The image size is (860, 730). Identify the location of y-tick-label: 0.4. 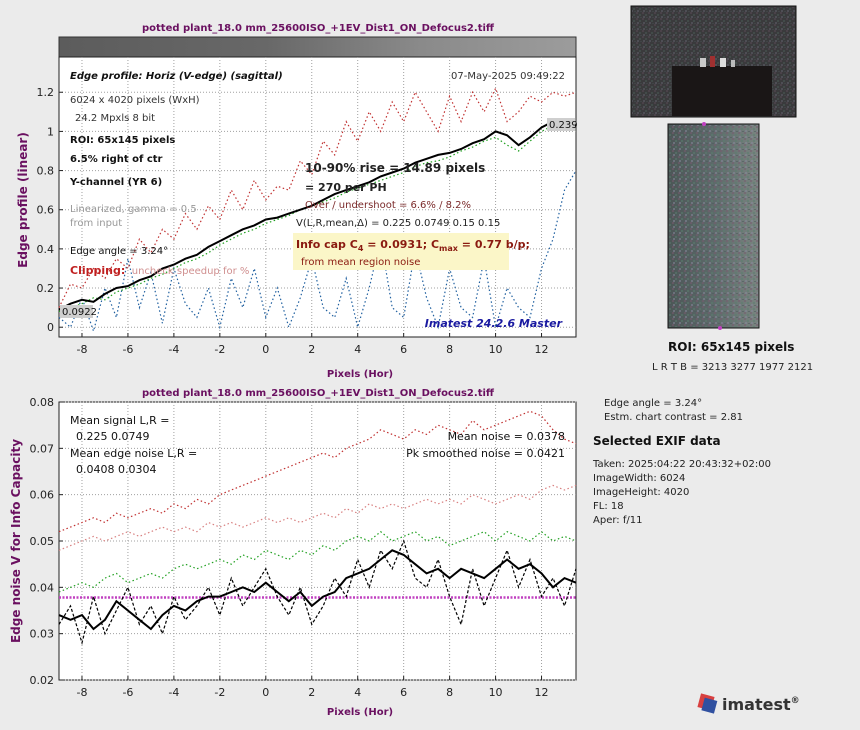
(46, 249).